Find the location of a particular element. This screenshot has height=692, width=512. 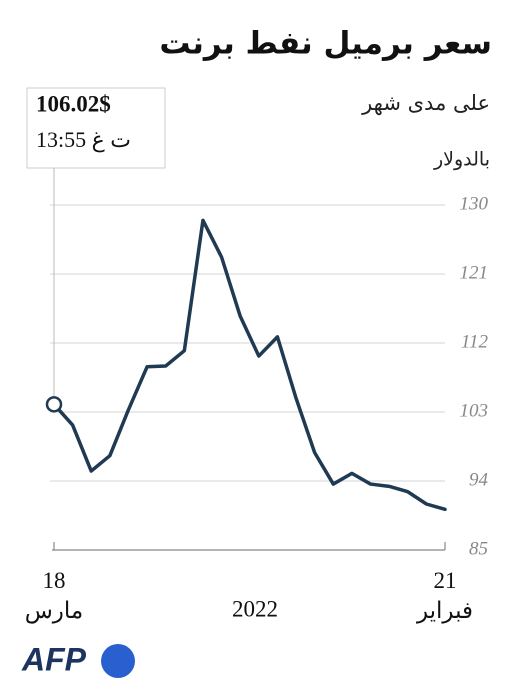

logo-text: AFP is located at coordinates (54, 659).